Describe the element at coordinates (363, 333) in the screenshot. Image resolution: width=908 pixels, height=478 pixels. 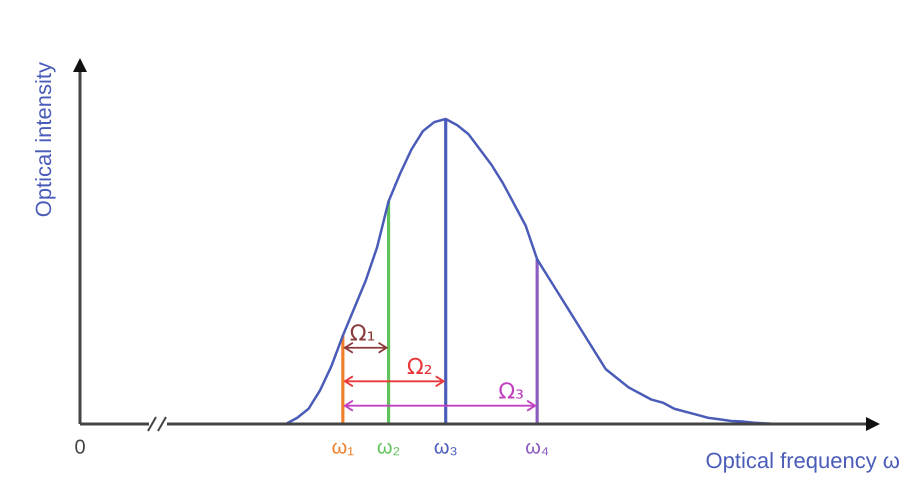
I see `annotation: Ω₁` at that location.